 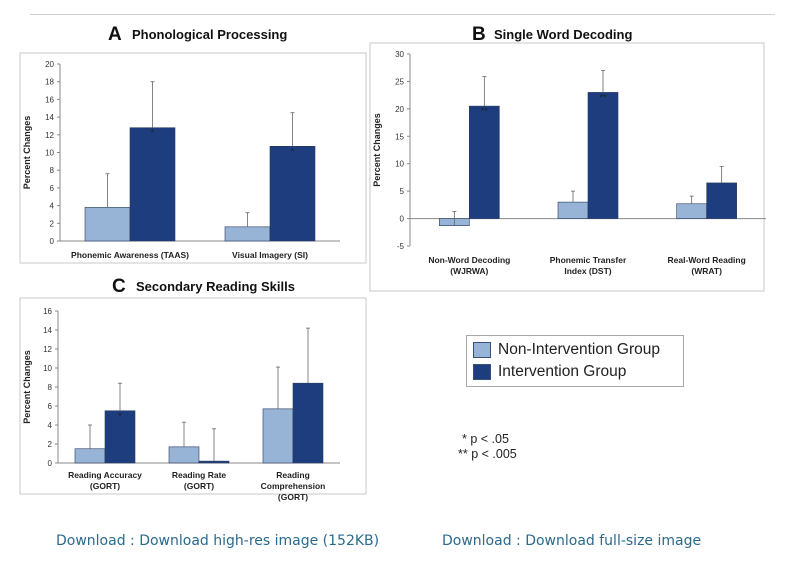 I want to click on panel-b-y-label: Percent Changes, so click(x=377, y=150).